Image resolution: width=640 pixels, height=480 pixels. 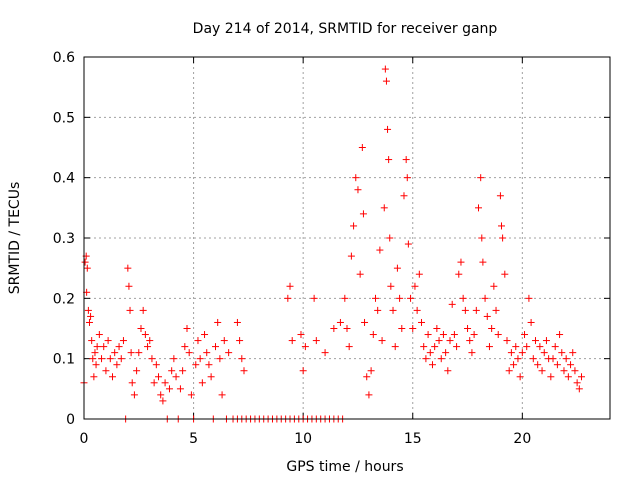 What do you see at coordinates (64, 179) in the screenshot?
I see `y-tick-label: 0.4` at bounding box center [64, 179].